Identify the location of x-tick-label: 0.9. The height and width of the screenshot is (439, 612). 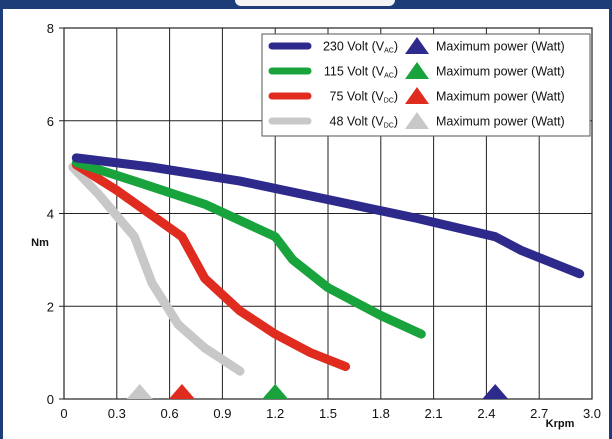
(222, 413).